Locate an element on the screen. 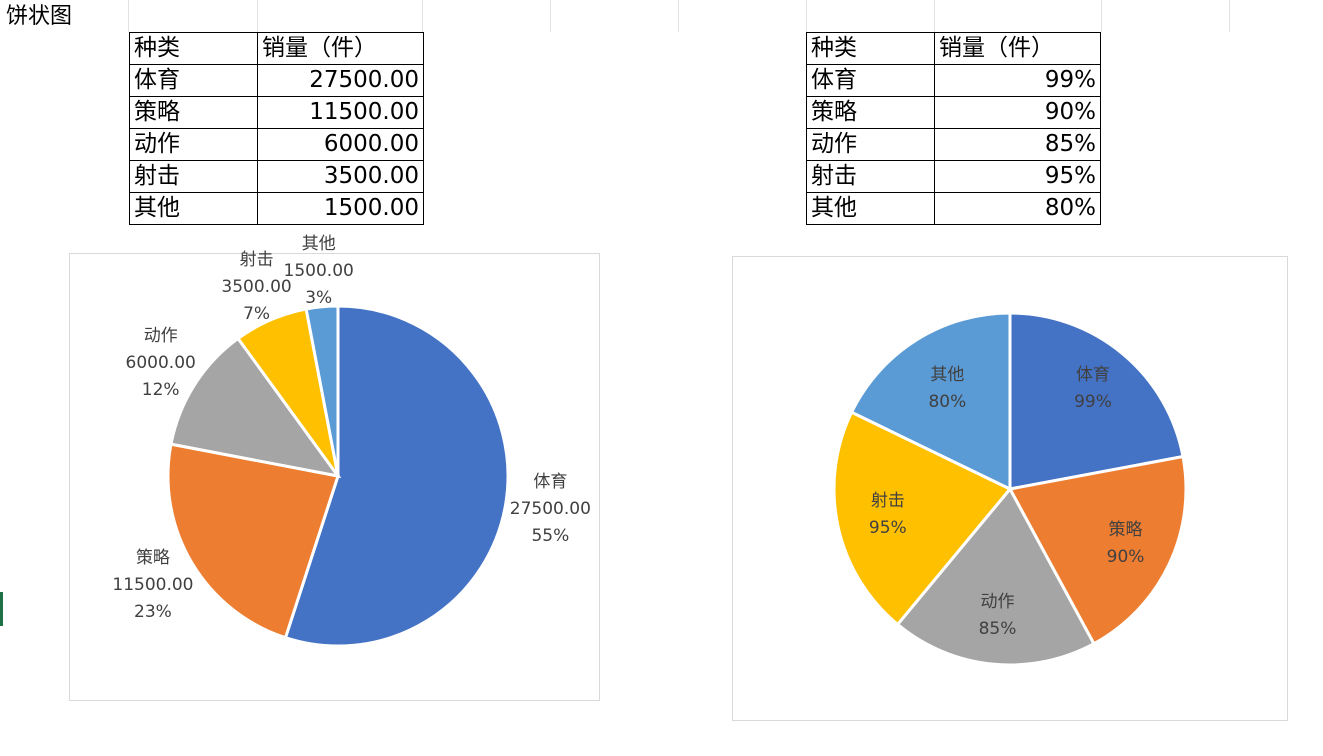  label-value: 99% is located at coordinates (1093, 401).